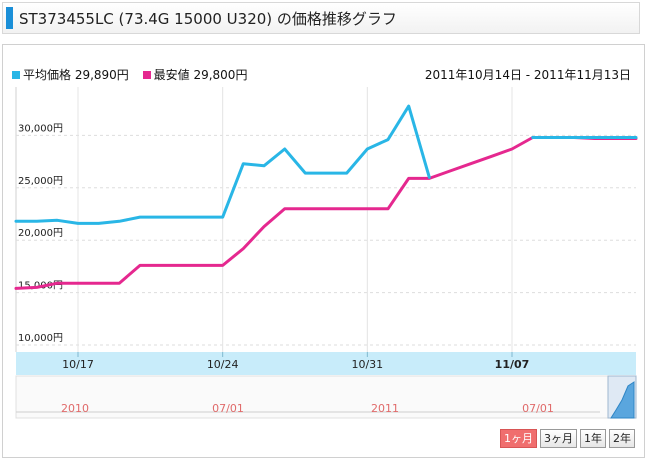 This screenshot has height=459, width=649. What do you see at coordinates (134, 74) in the screenshot?
I see `legend: 平均価格 29,890円 最安値 29,800円` at bounding box center [134, 74].